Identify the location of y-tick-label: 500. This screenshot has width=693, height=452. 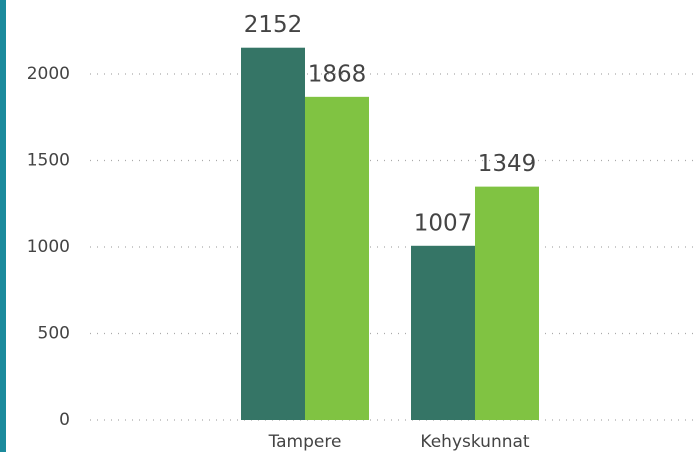
(54, 334).